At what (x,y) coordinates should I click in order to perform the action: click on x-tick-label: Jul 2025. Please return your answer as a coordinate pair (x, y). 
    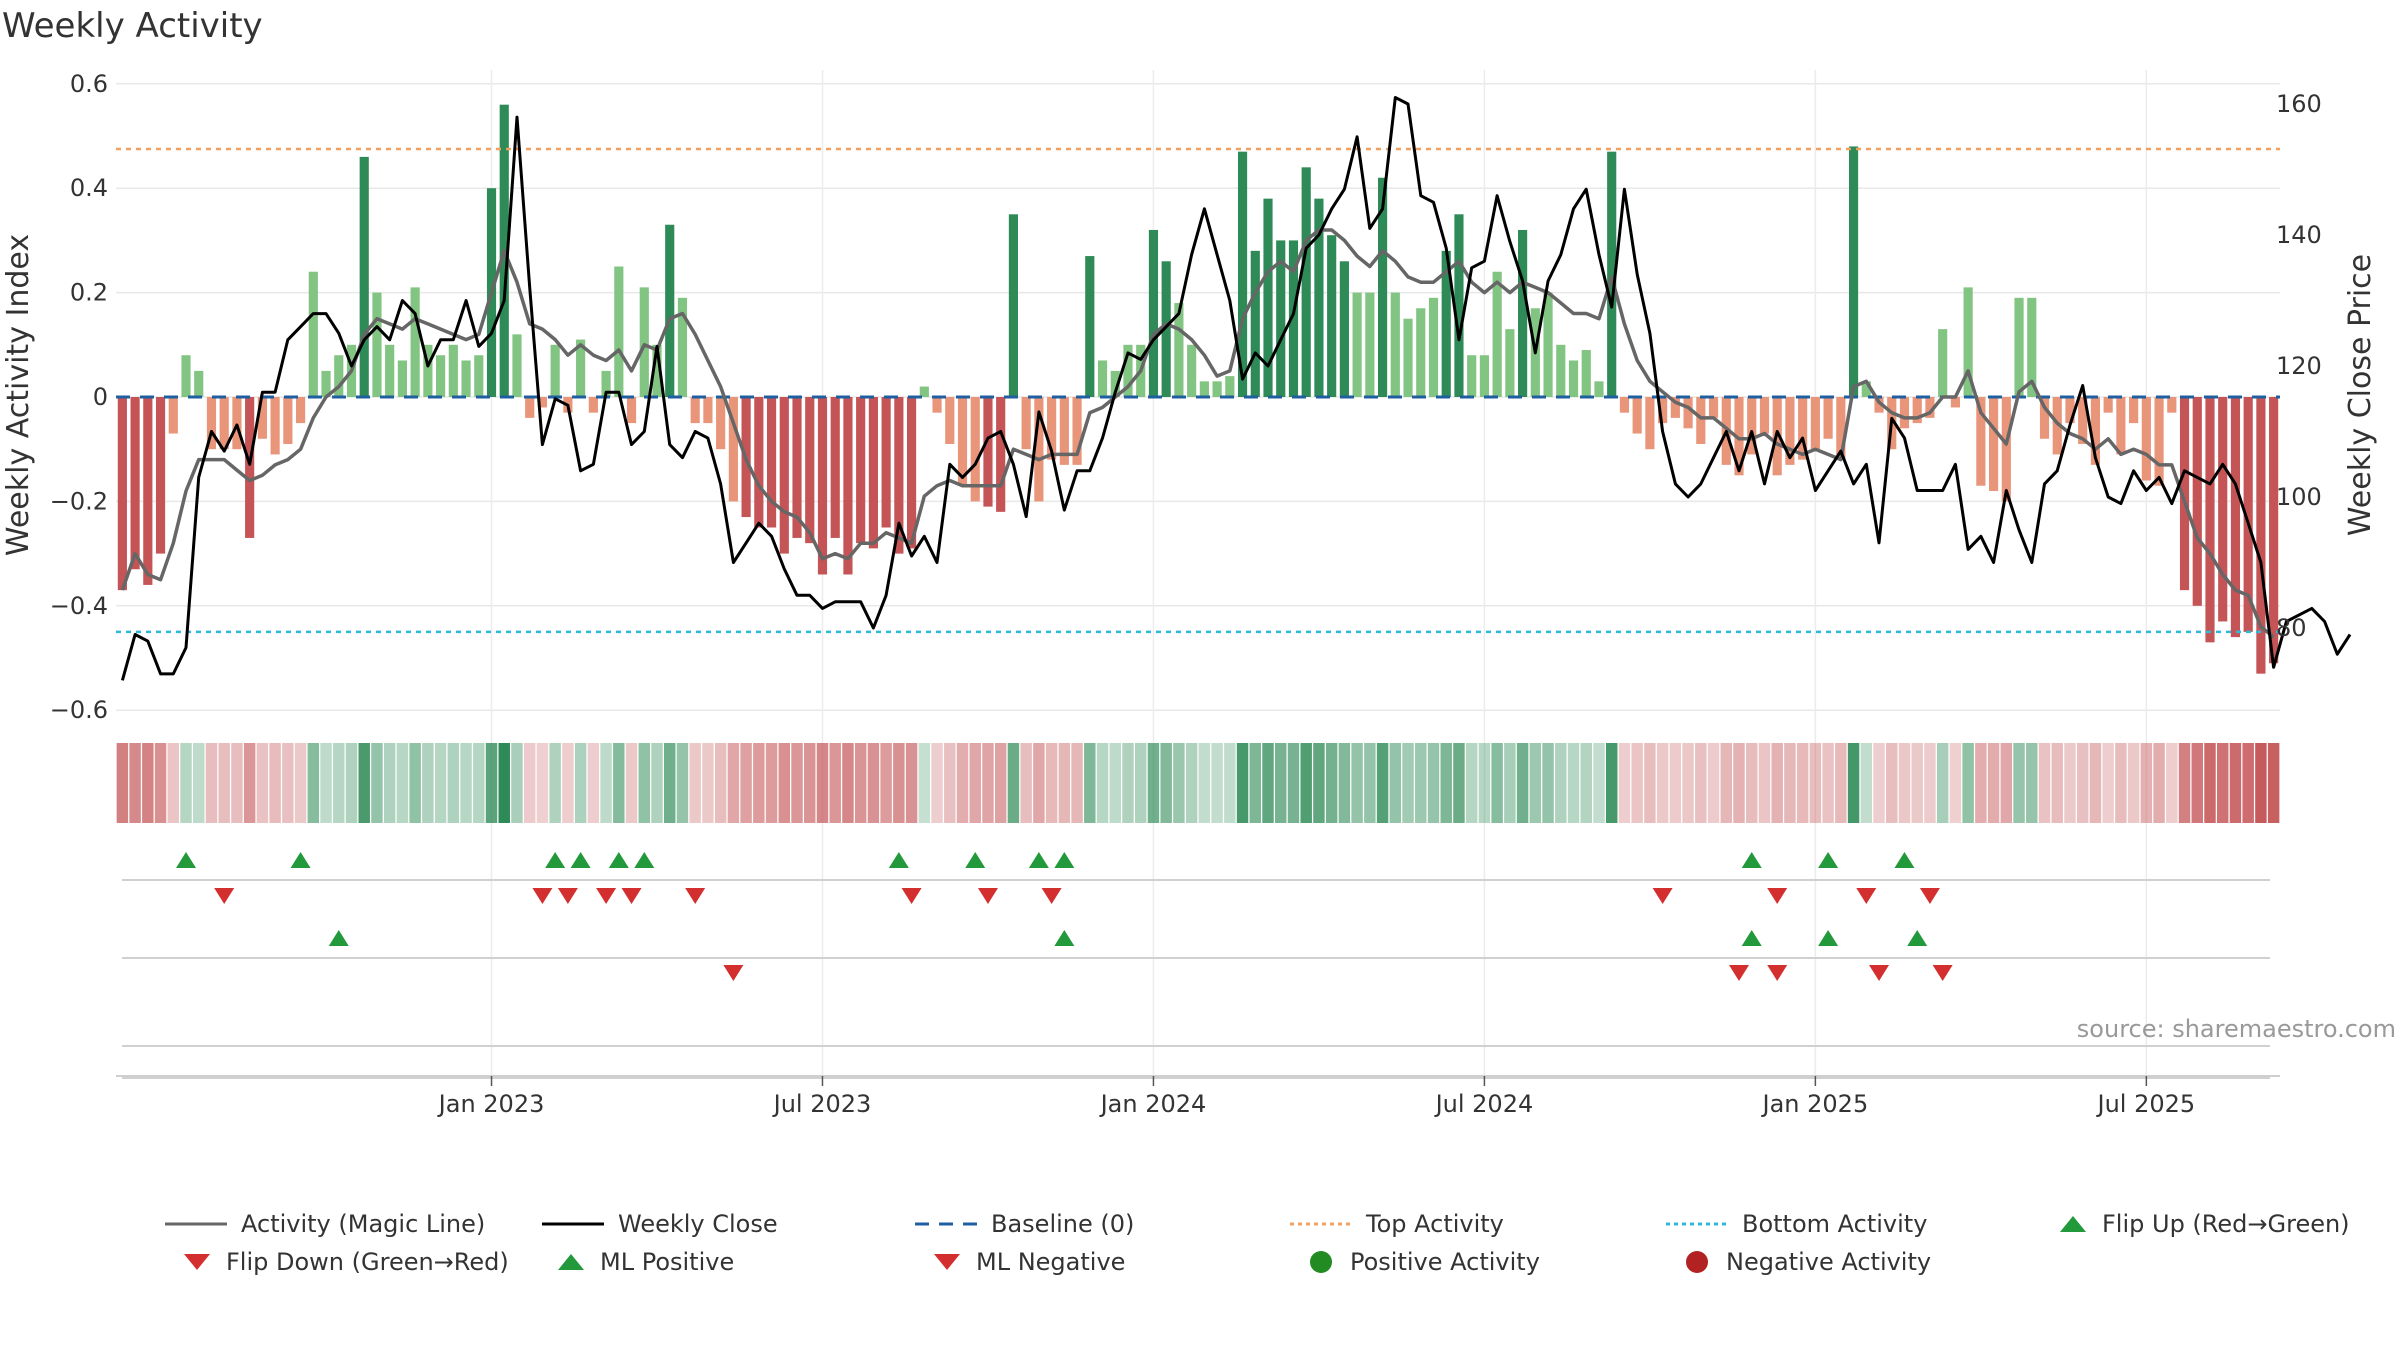
    Looking at the image, I should click on (2146, 1104).